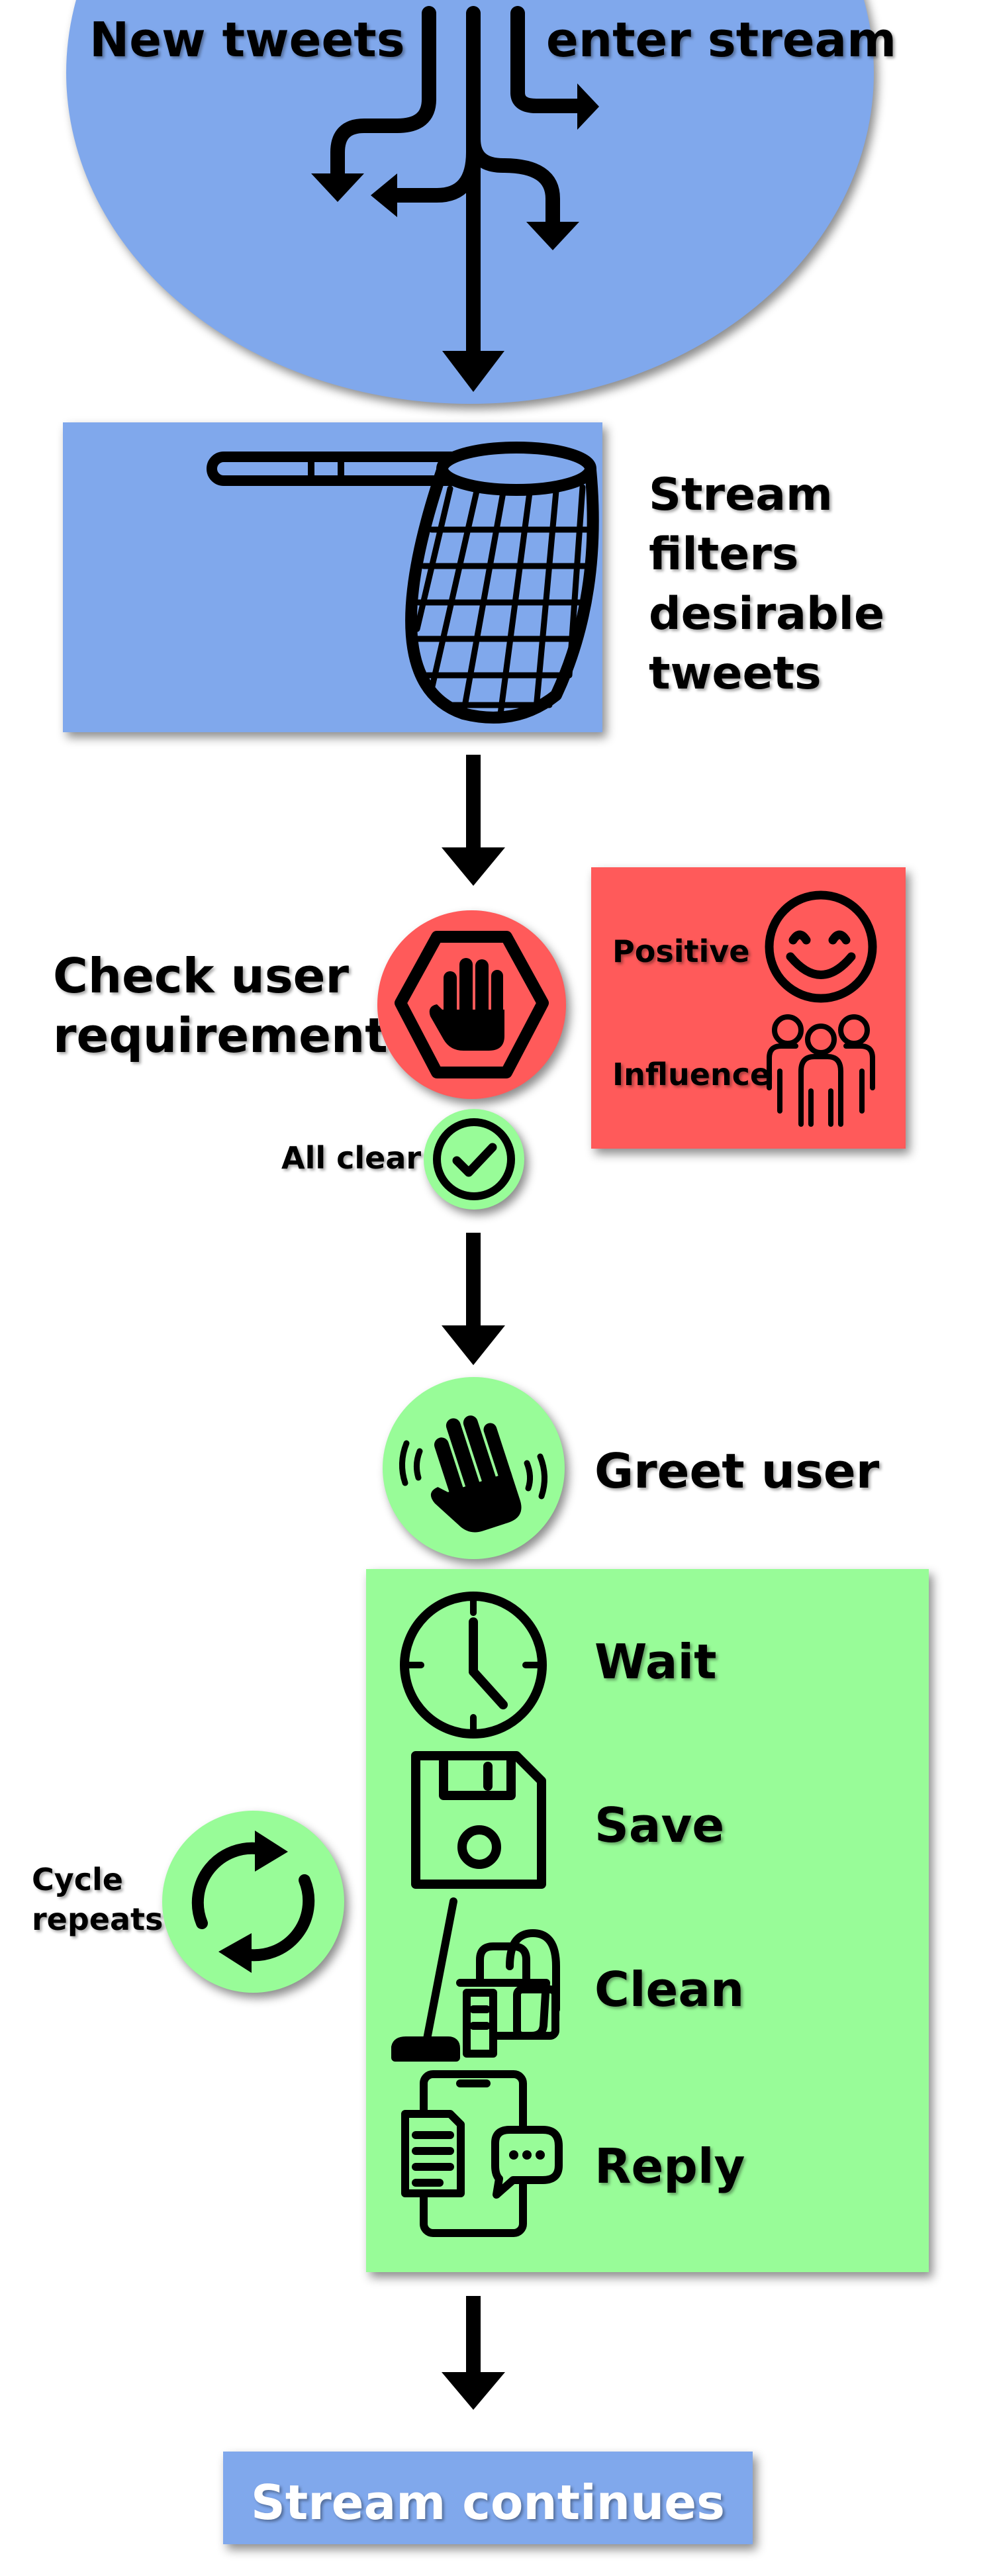 Image resolution: width=993 pixels, height=2576 pixels. Describe the element at coordinates (77, 1879) in the screenshot. I see `cycle-label-line-1: Cycle` at that location.